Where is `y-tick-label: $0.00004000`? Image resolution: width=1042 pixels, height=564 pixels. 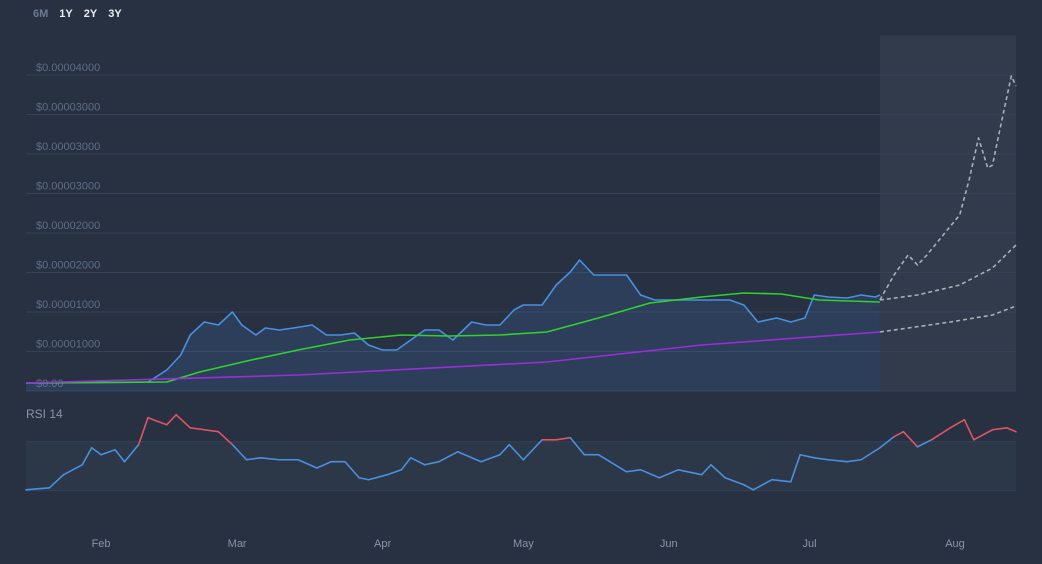 y-tick-label: $0.00004000 is located at coordinates (68, 68).